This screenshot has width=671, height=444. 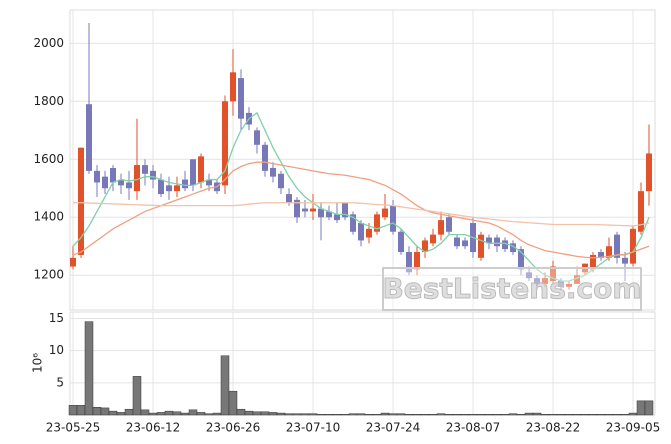 What do you see at coordinates (48, 43) in the screenshot?
I see `y-tick-label: 2000` at bounding box center [48, 43].